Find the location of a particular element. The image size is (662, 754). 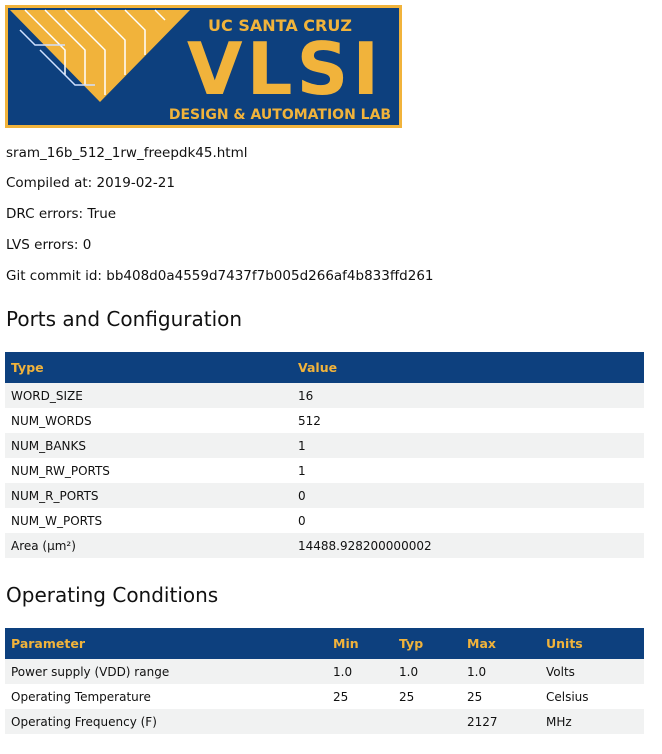

table-cell: Area (µm²) is located at coordinates (43, 545).